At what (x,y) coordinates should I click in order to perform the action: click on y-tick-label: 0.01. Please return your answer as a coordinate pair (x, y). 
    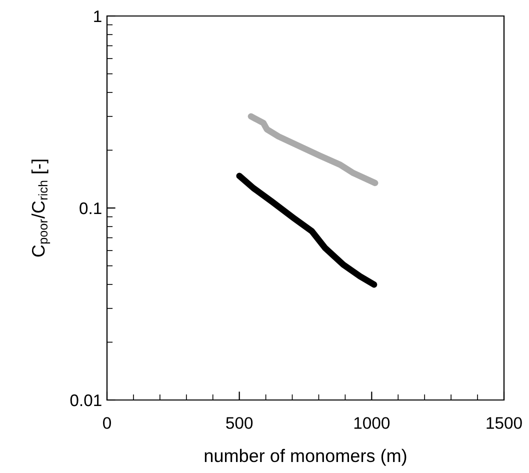
    Looking at the image, I should click on (86, 400).